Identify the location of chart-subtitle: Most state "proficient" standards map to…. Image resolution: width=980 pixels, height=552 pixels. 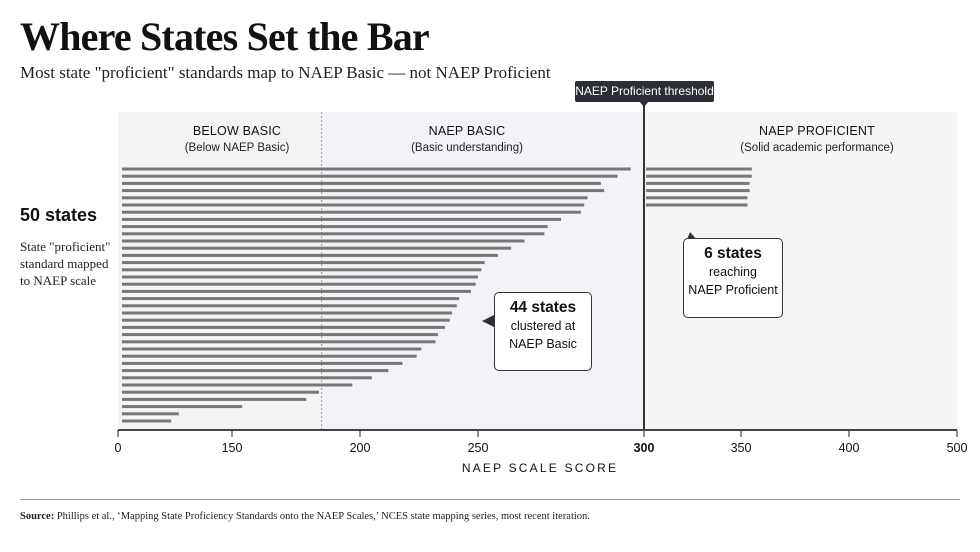
(285, 72).